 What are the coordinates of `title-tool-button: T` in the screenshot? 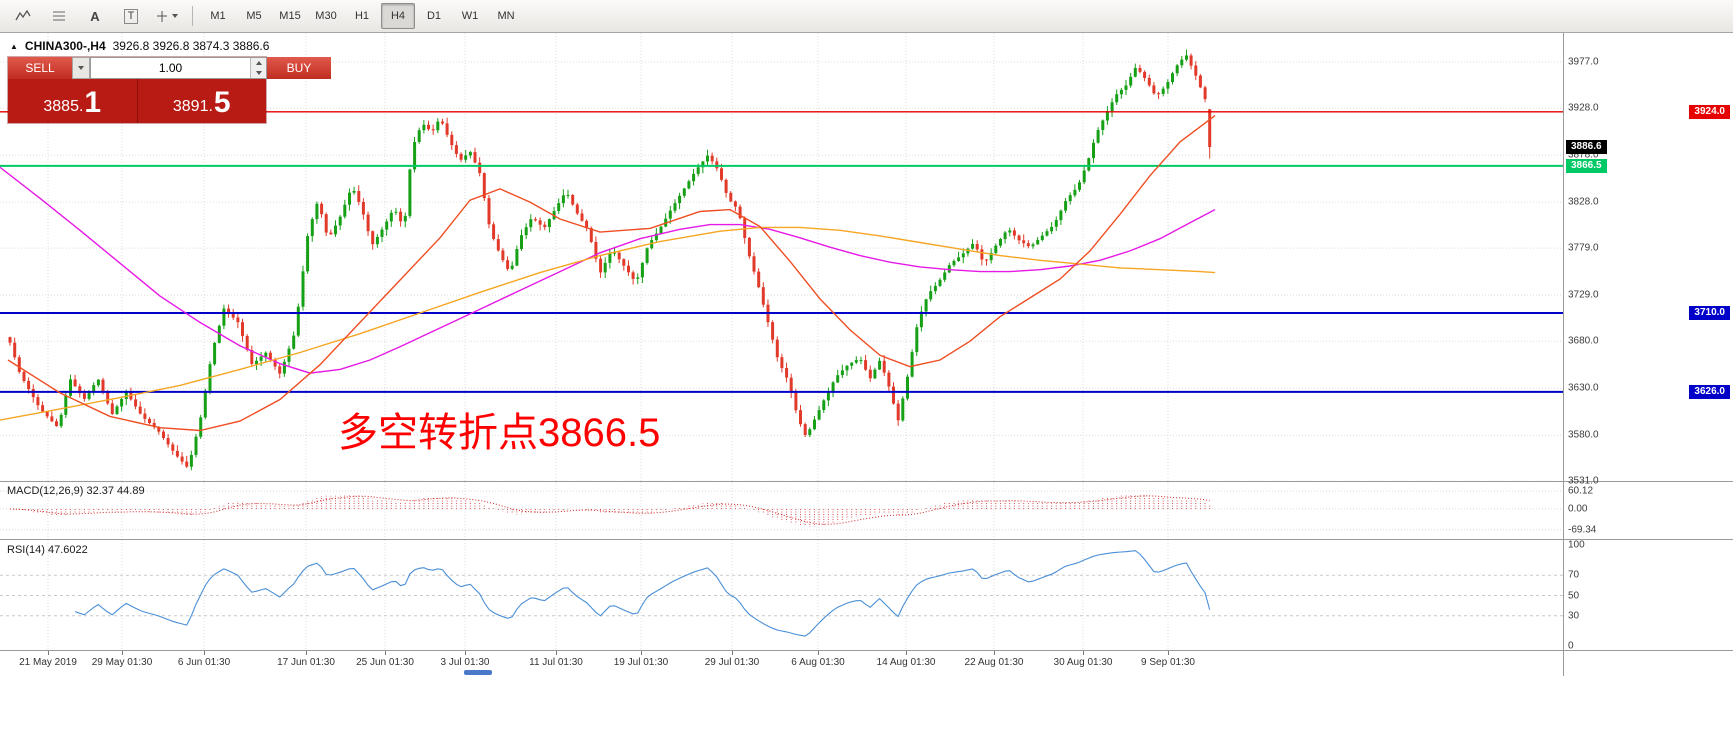 It's located at (131, 16).